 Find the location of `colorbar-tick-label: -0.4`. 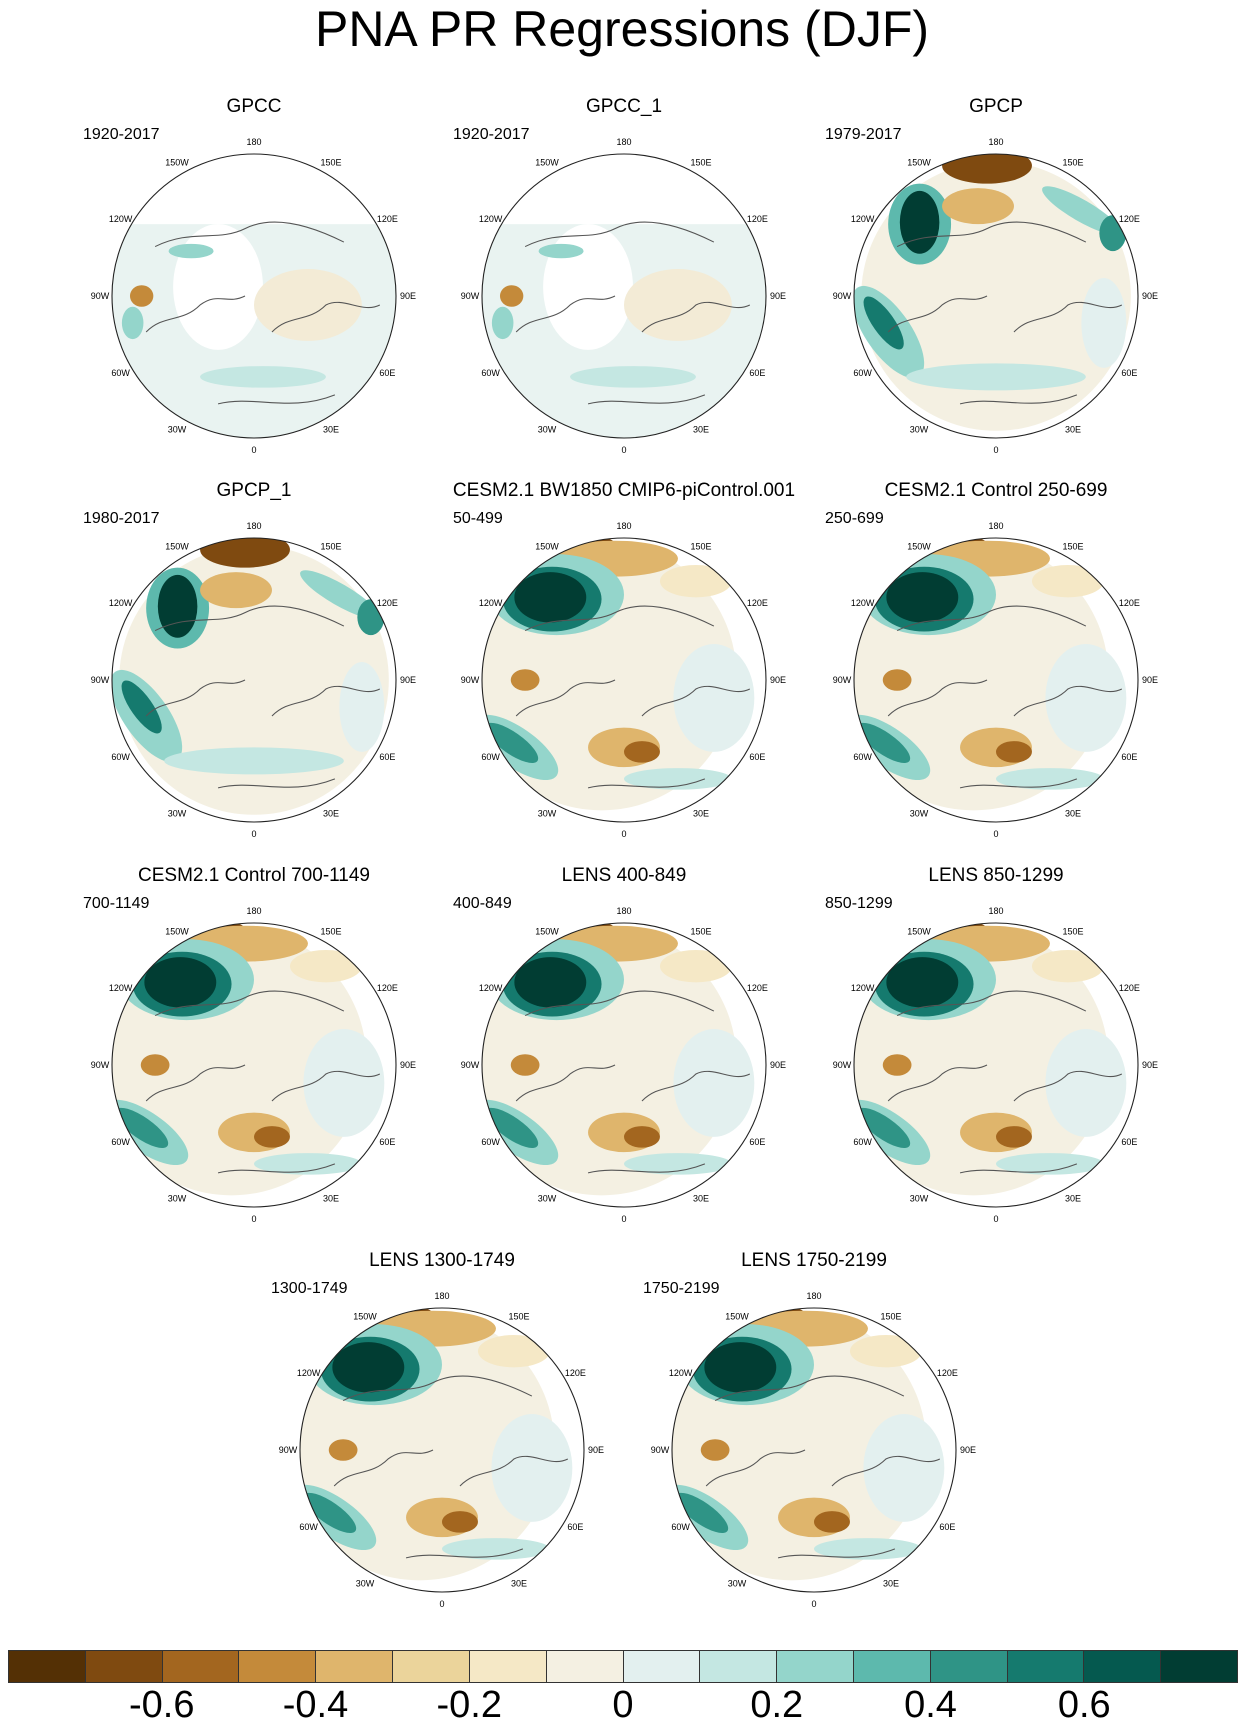

colorbar-tick-label: -0.4 is located at coordinates (315, 1705).